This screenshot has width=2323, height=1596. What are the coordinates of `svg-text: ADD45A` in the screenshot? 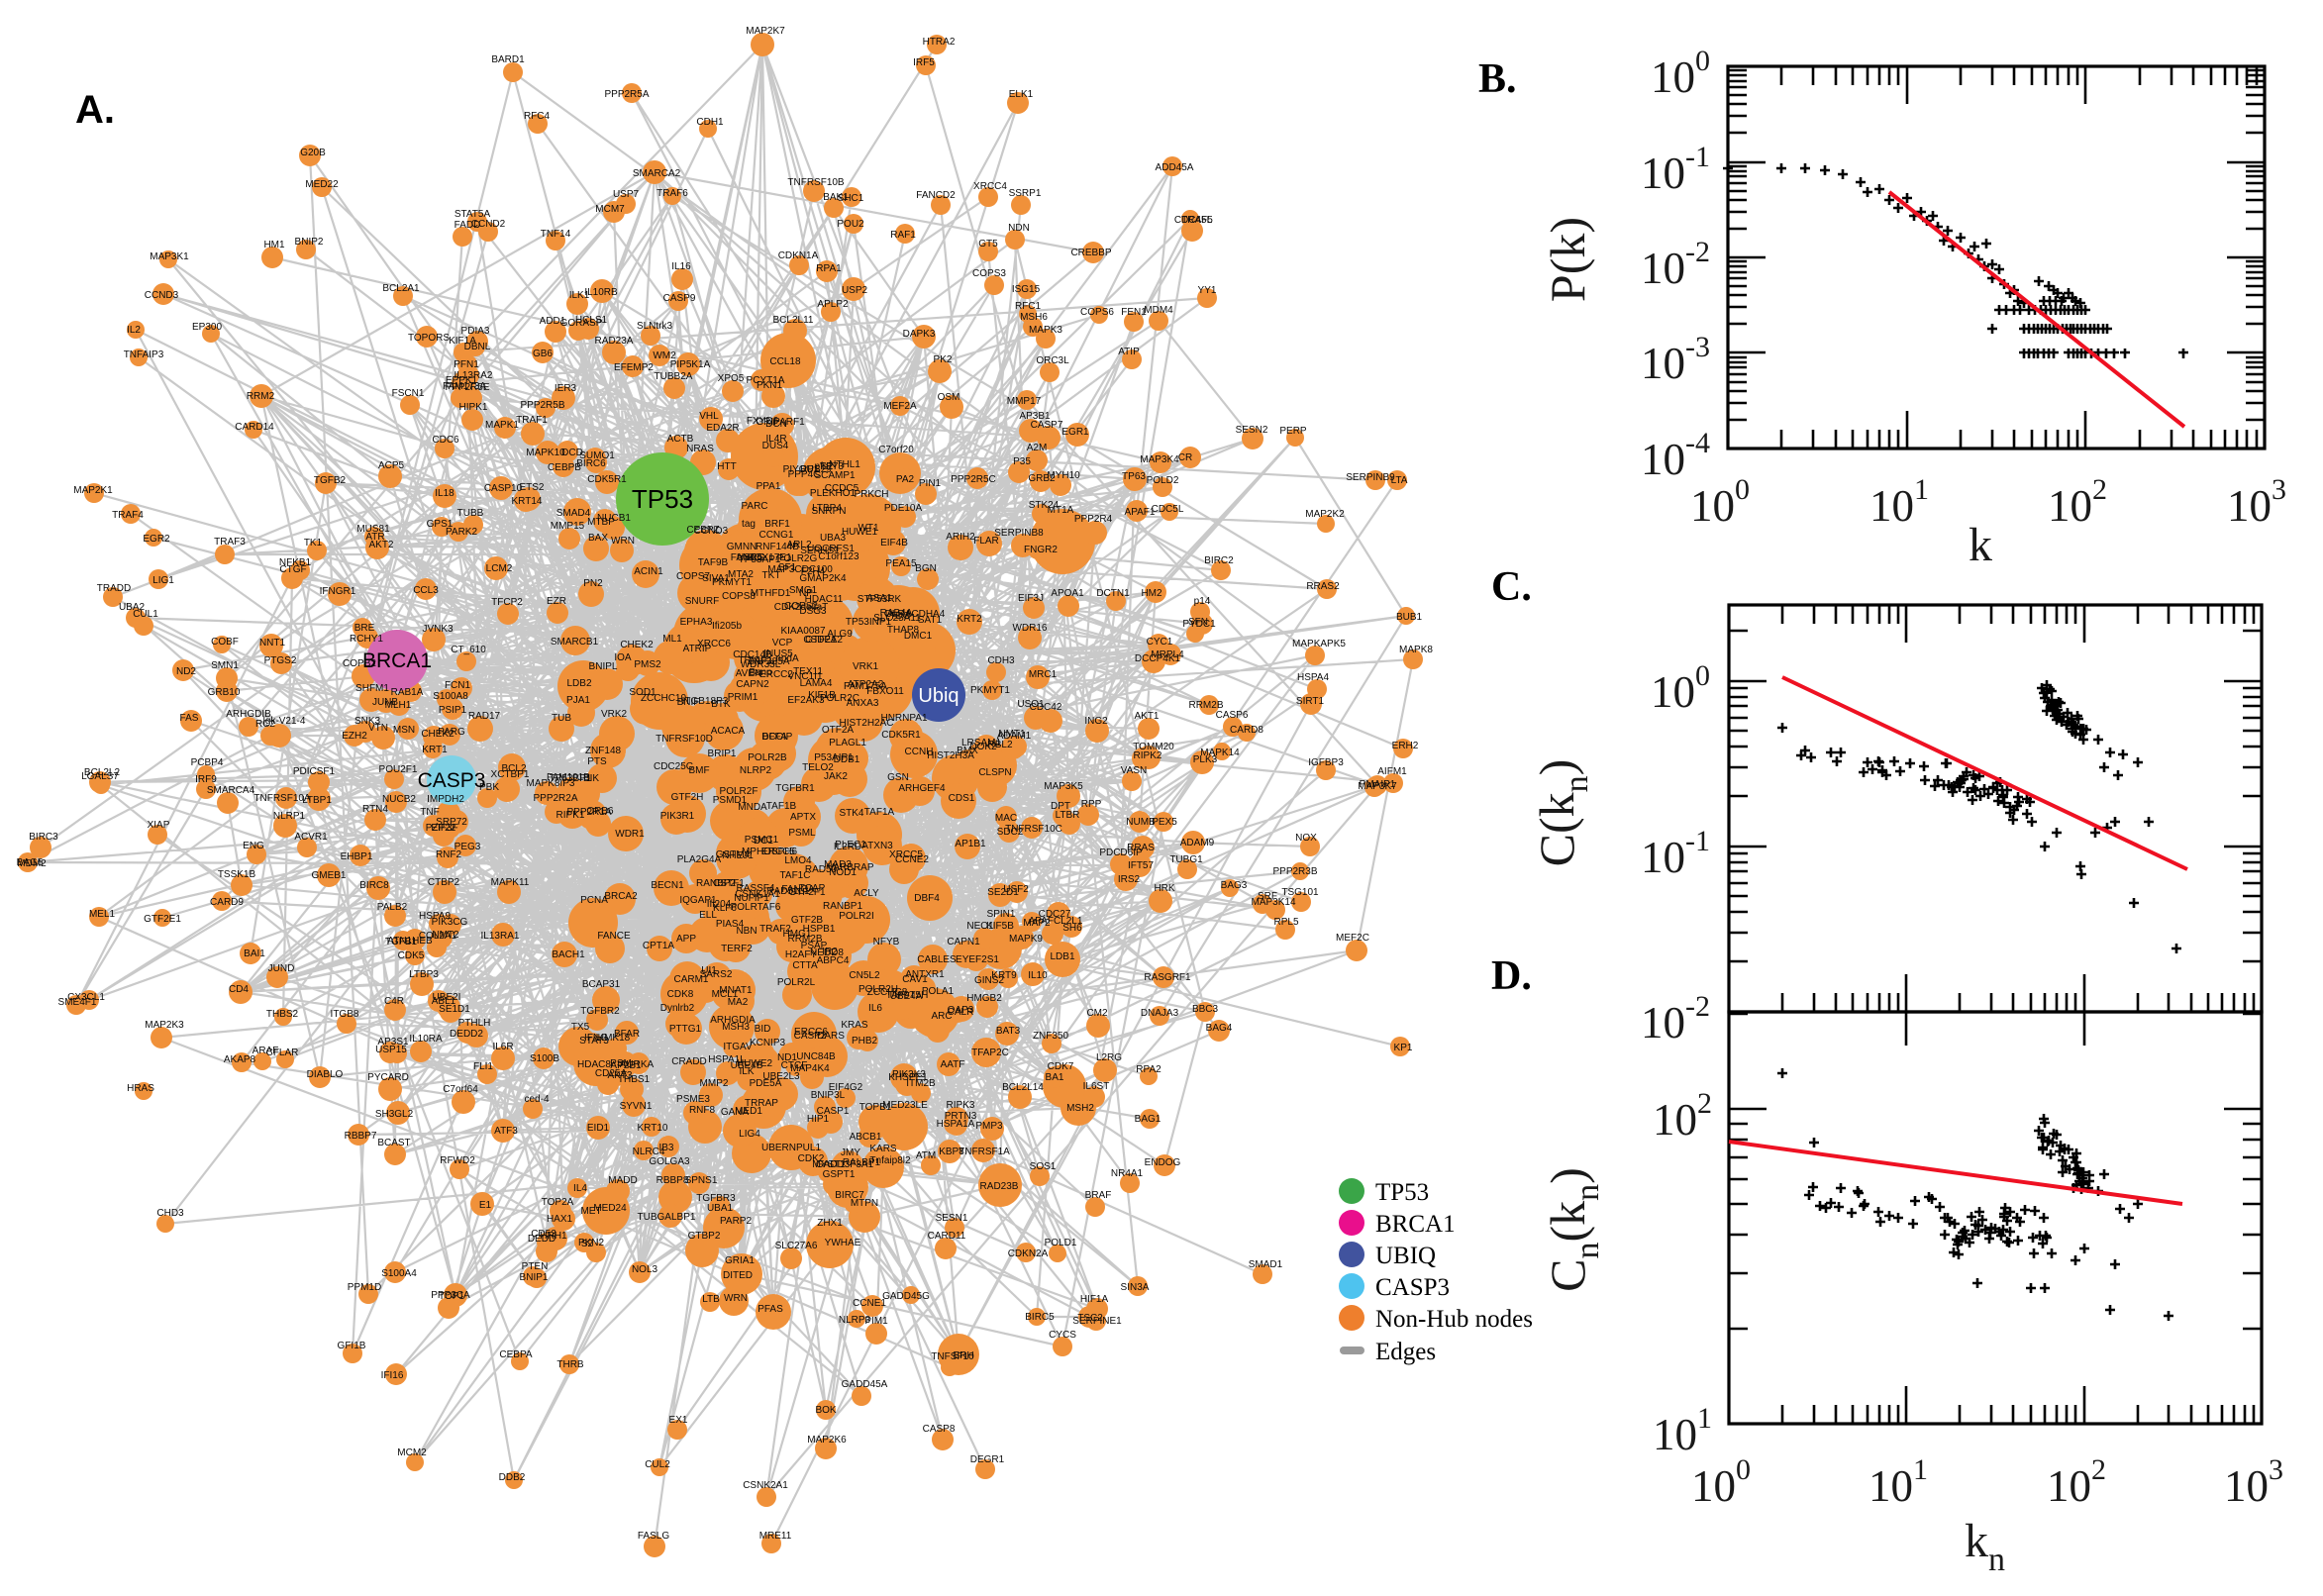 It's located at (1175, 167).